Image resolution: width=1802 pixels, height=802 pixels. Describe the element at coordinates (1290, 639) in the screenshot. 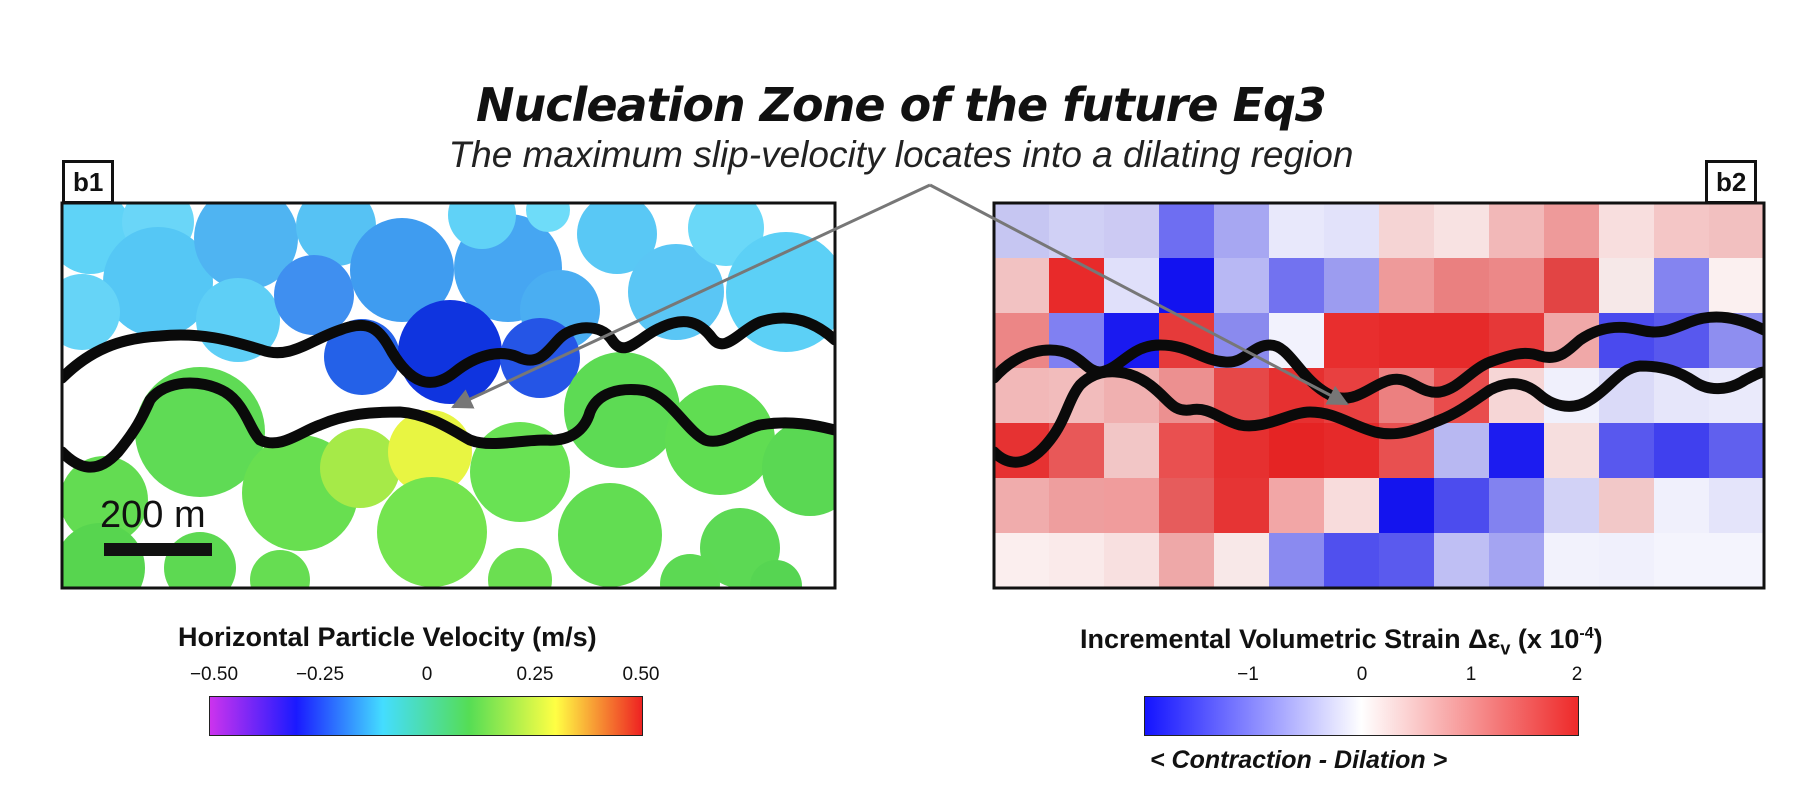

I see `colorbar-b2-title-main: Incremental Volumetric Strain Δε` at that location.